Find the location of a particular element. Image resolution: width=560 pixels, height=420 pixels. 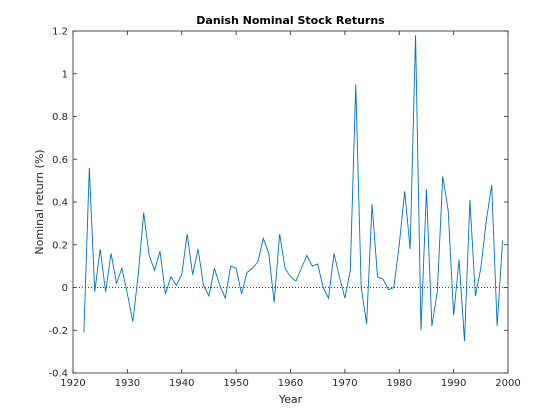

y-tick-label: 0.6 is located at coordinates (60, 160).